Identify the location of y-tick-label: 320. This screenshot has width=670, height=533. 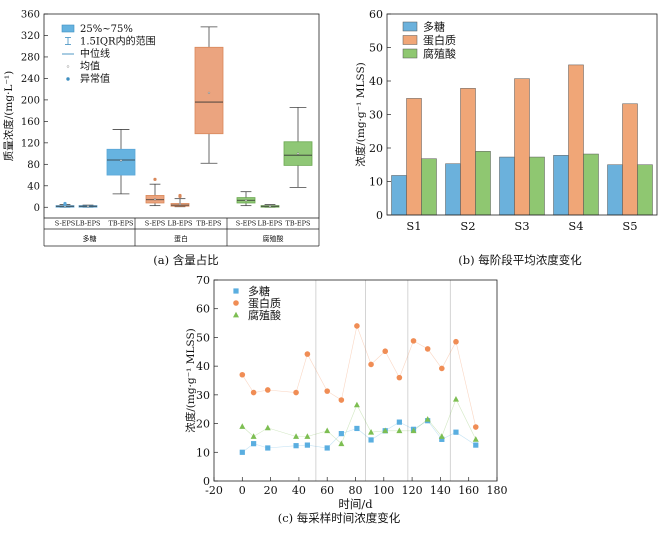
(30, 36).